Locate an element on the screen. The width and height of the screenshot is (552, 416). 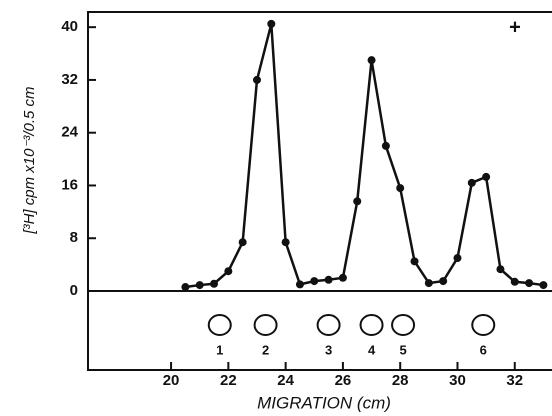
x-tick-label: 20 is located at coordinates (171, 380).